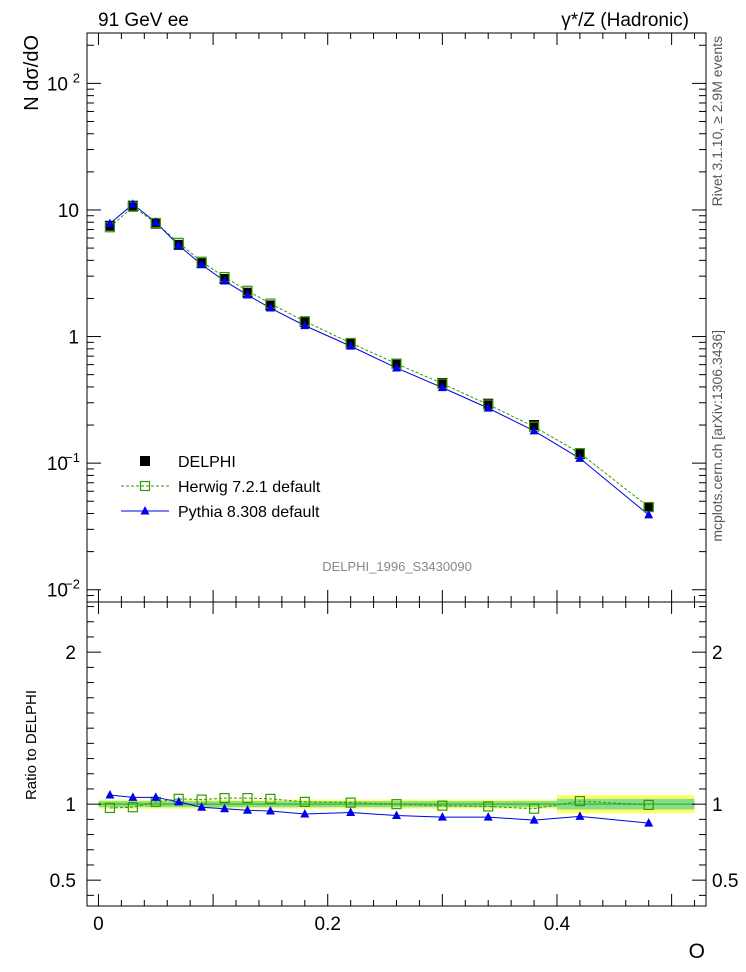 The image size is (746, 972). I want to click on y-tick-label-ratio: 1, so click(70, 805).